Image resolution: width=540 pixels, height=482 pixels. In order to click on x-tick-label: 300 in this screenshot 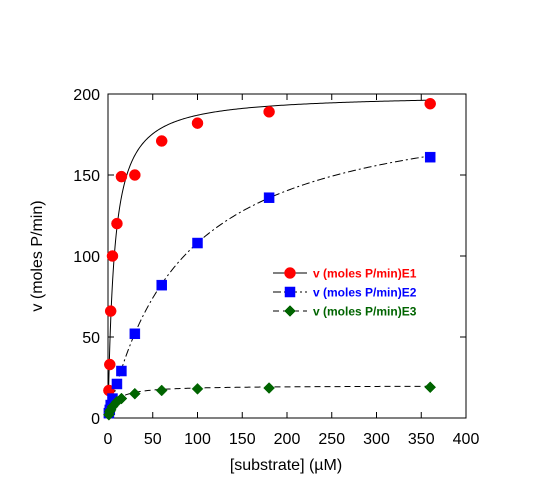, I will do `click(376, 439)`.